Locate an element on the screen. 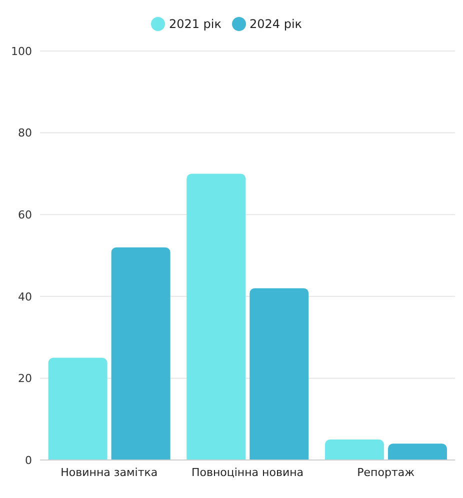 The image size is (463, 498). y-tick-label: 0 is located at coordinates (28, 460).